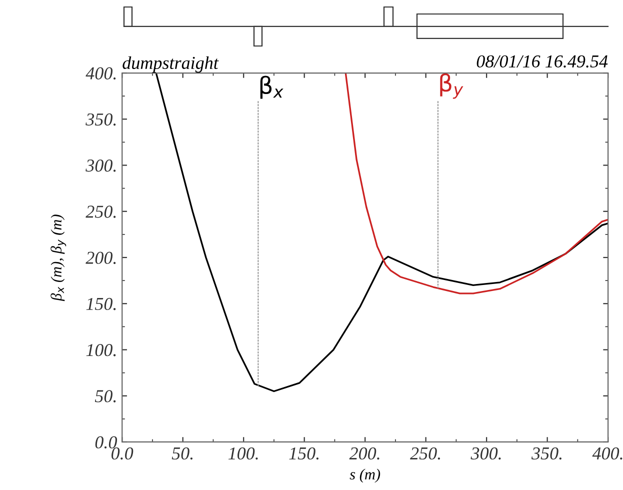  Describe the element at coordinates (101, 73) in the screenshot. I see `y-tick-label: 400.` at that location.